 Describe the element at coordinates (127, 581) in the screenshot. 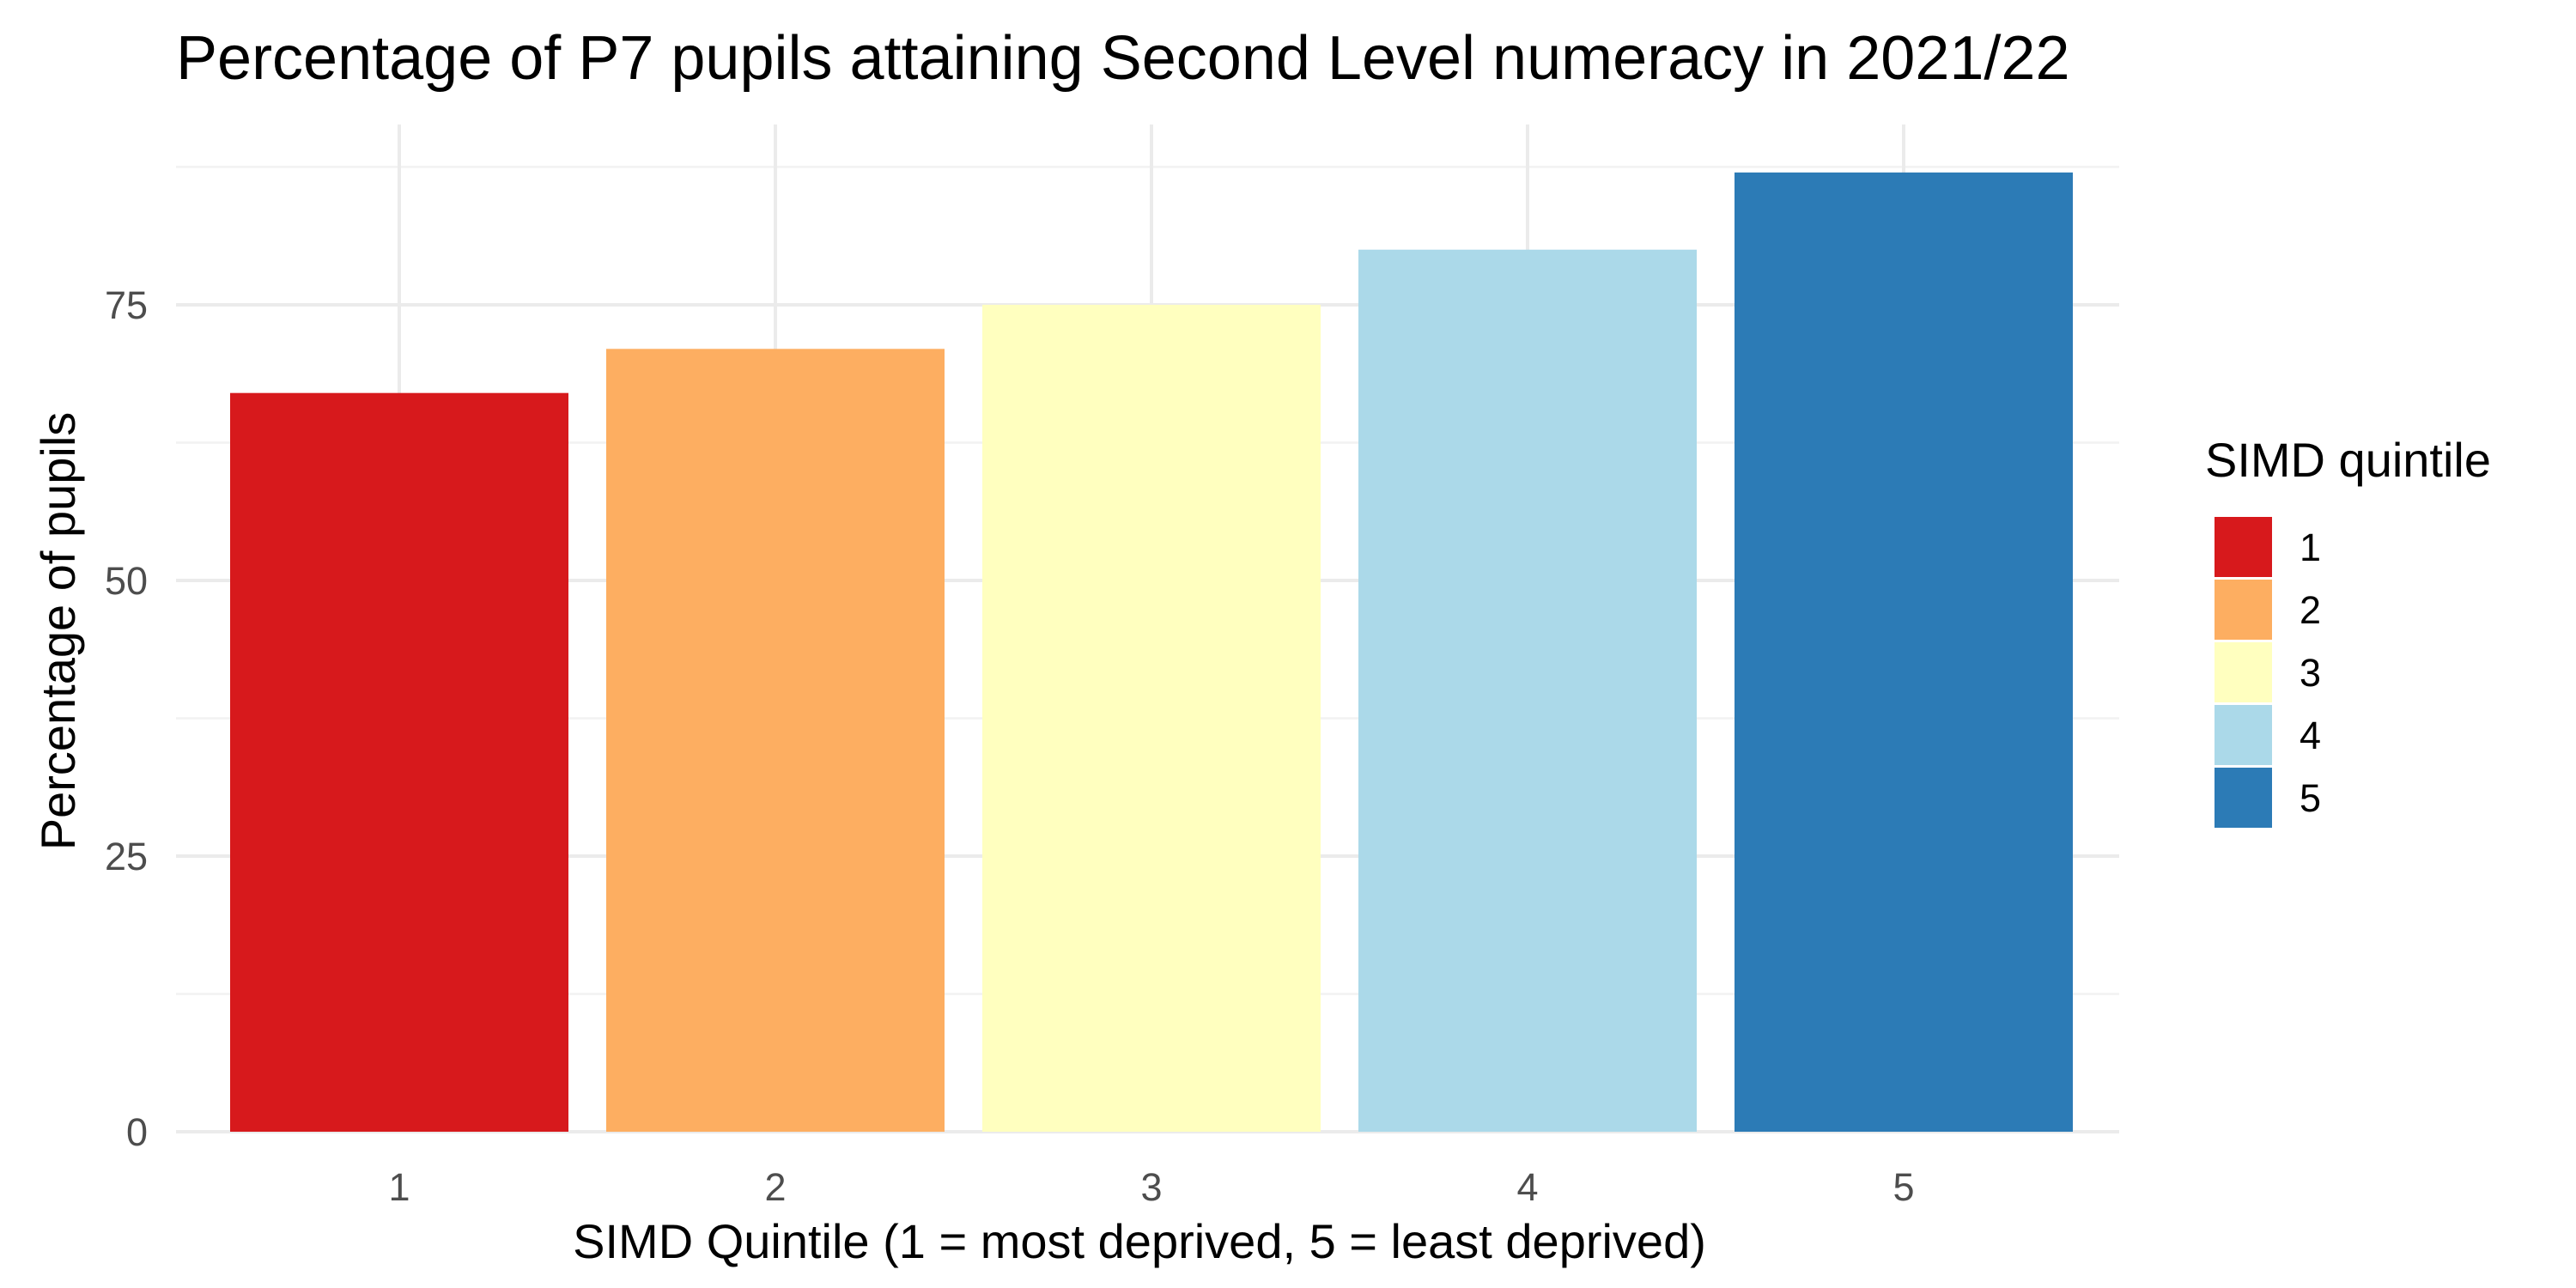

I see `y-tick-label: 50` at that location.